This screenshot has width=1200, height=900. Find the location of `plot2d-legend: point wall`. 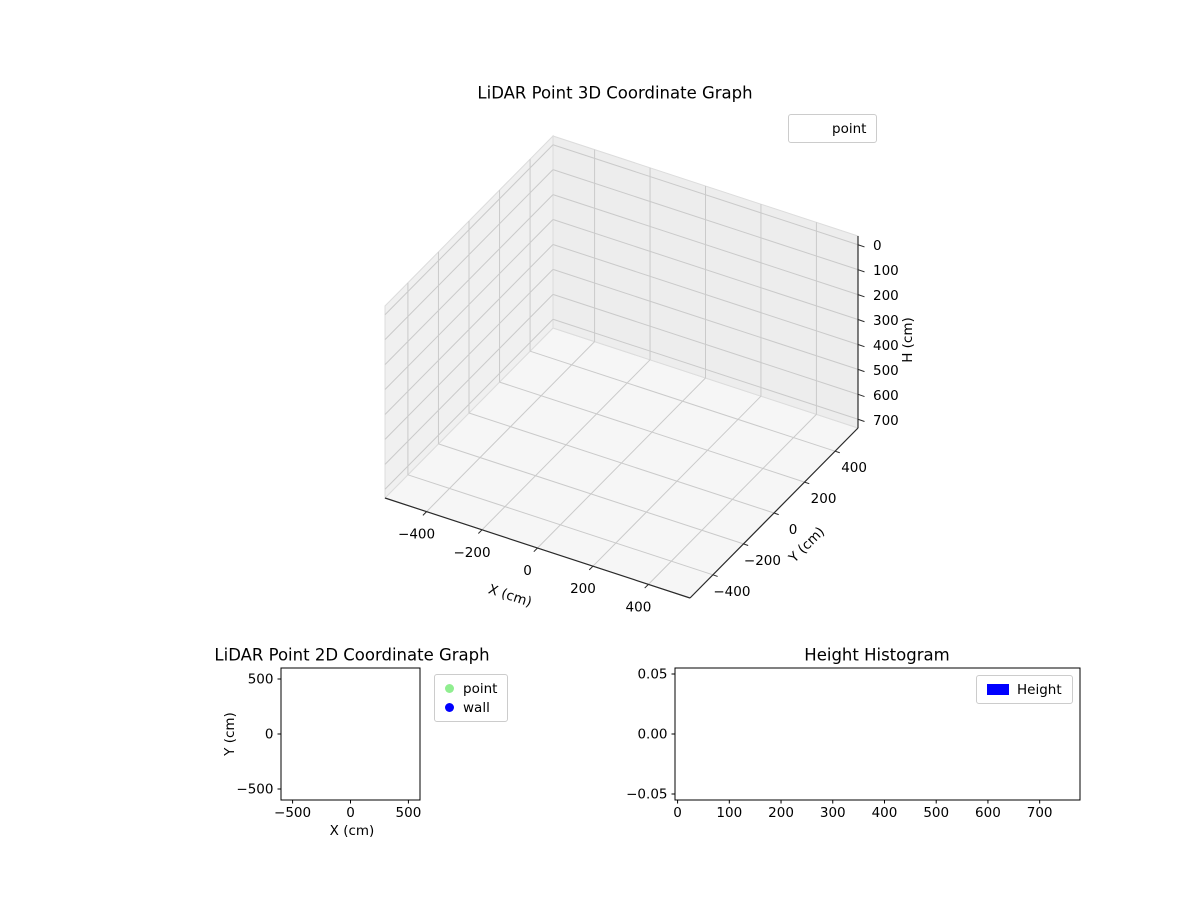

plot2d-legend: point wall is located at coordinates (471, 698).